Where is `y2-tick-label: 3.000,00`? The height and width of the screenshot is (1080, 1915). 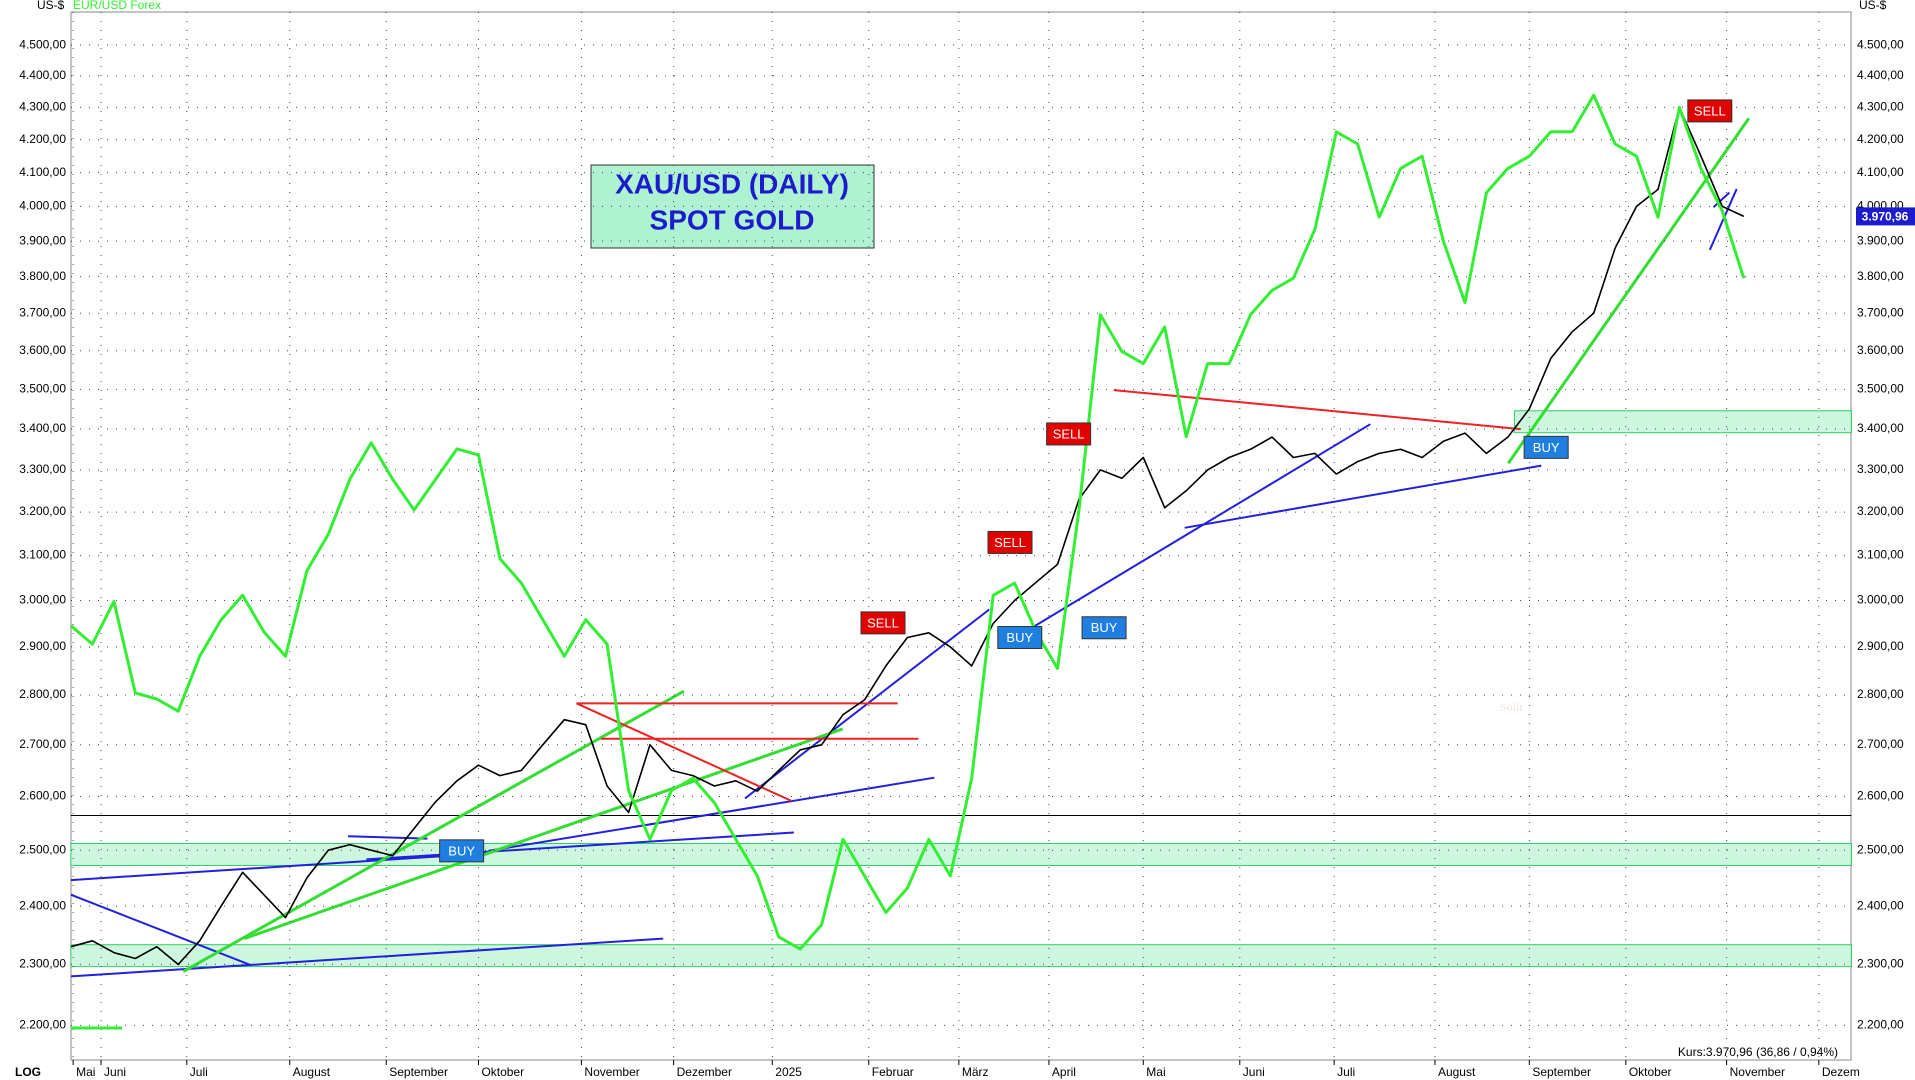 y2-tick-label: 3.000,00 is located at coordinates (1880, 600).